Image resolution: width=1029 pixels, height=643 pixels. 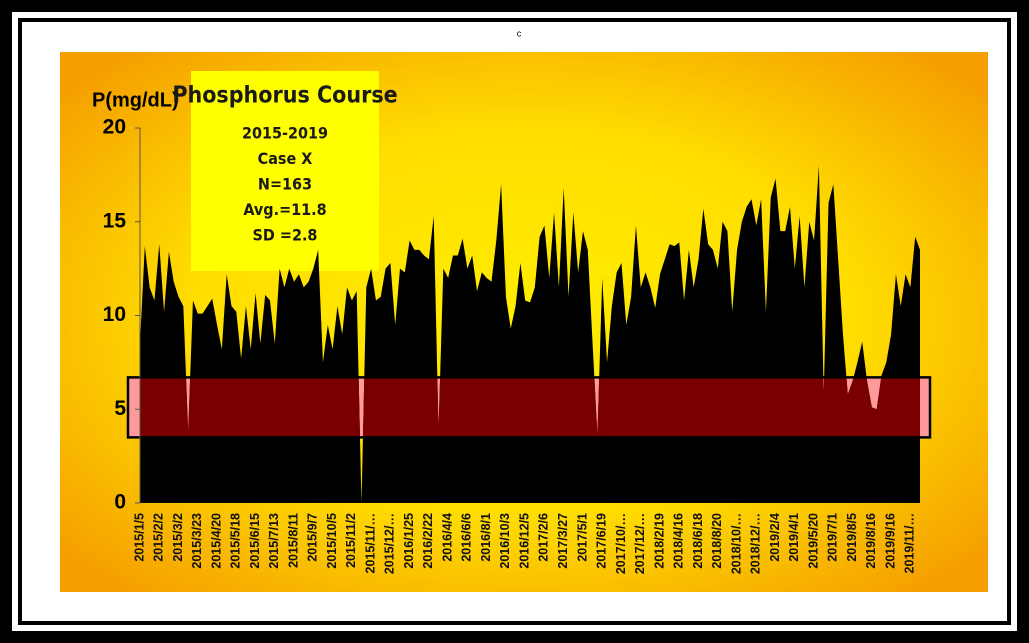 What do you see at coordinates (467, 537) in the screenshot?
I see `x-tick-label: 2016/6/6` at bounding box center [467, 537].